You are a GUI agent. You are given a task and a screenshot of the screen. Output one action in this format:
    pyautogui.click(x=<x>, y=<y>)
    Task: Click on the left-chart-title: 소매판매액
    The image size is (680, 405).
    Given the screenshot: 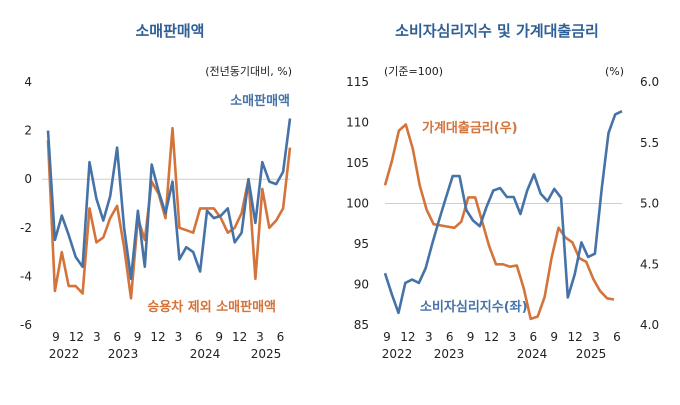 What is the action you would take?
    pyautogui.click(x=169, y=31)
    